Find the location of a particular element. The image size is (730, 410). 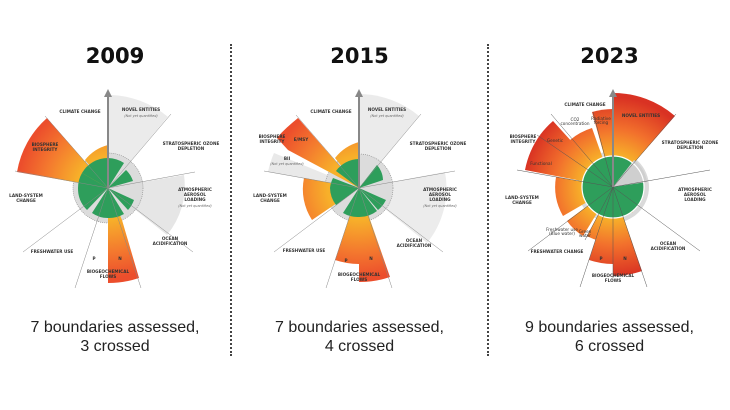

caption: 7 boundaries assessed, 4 crossed is located at coordinates (359, 337).